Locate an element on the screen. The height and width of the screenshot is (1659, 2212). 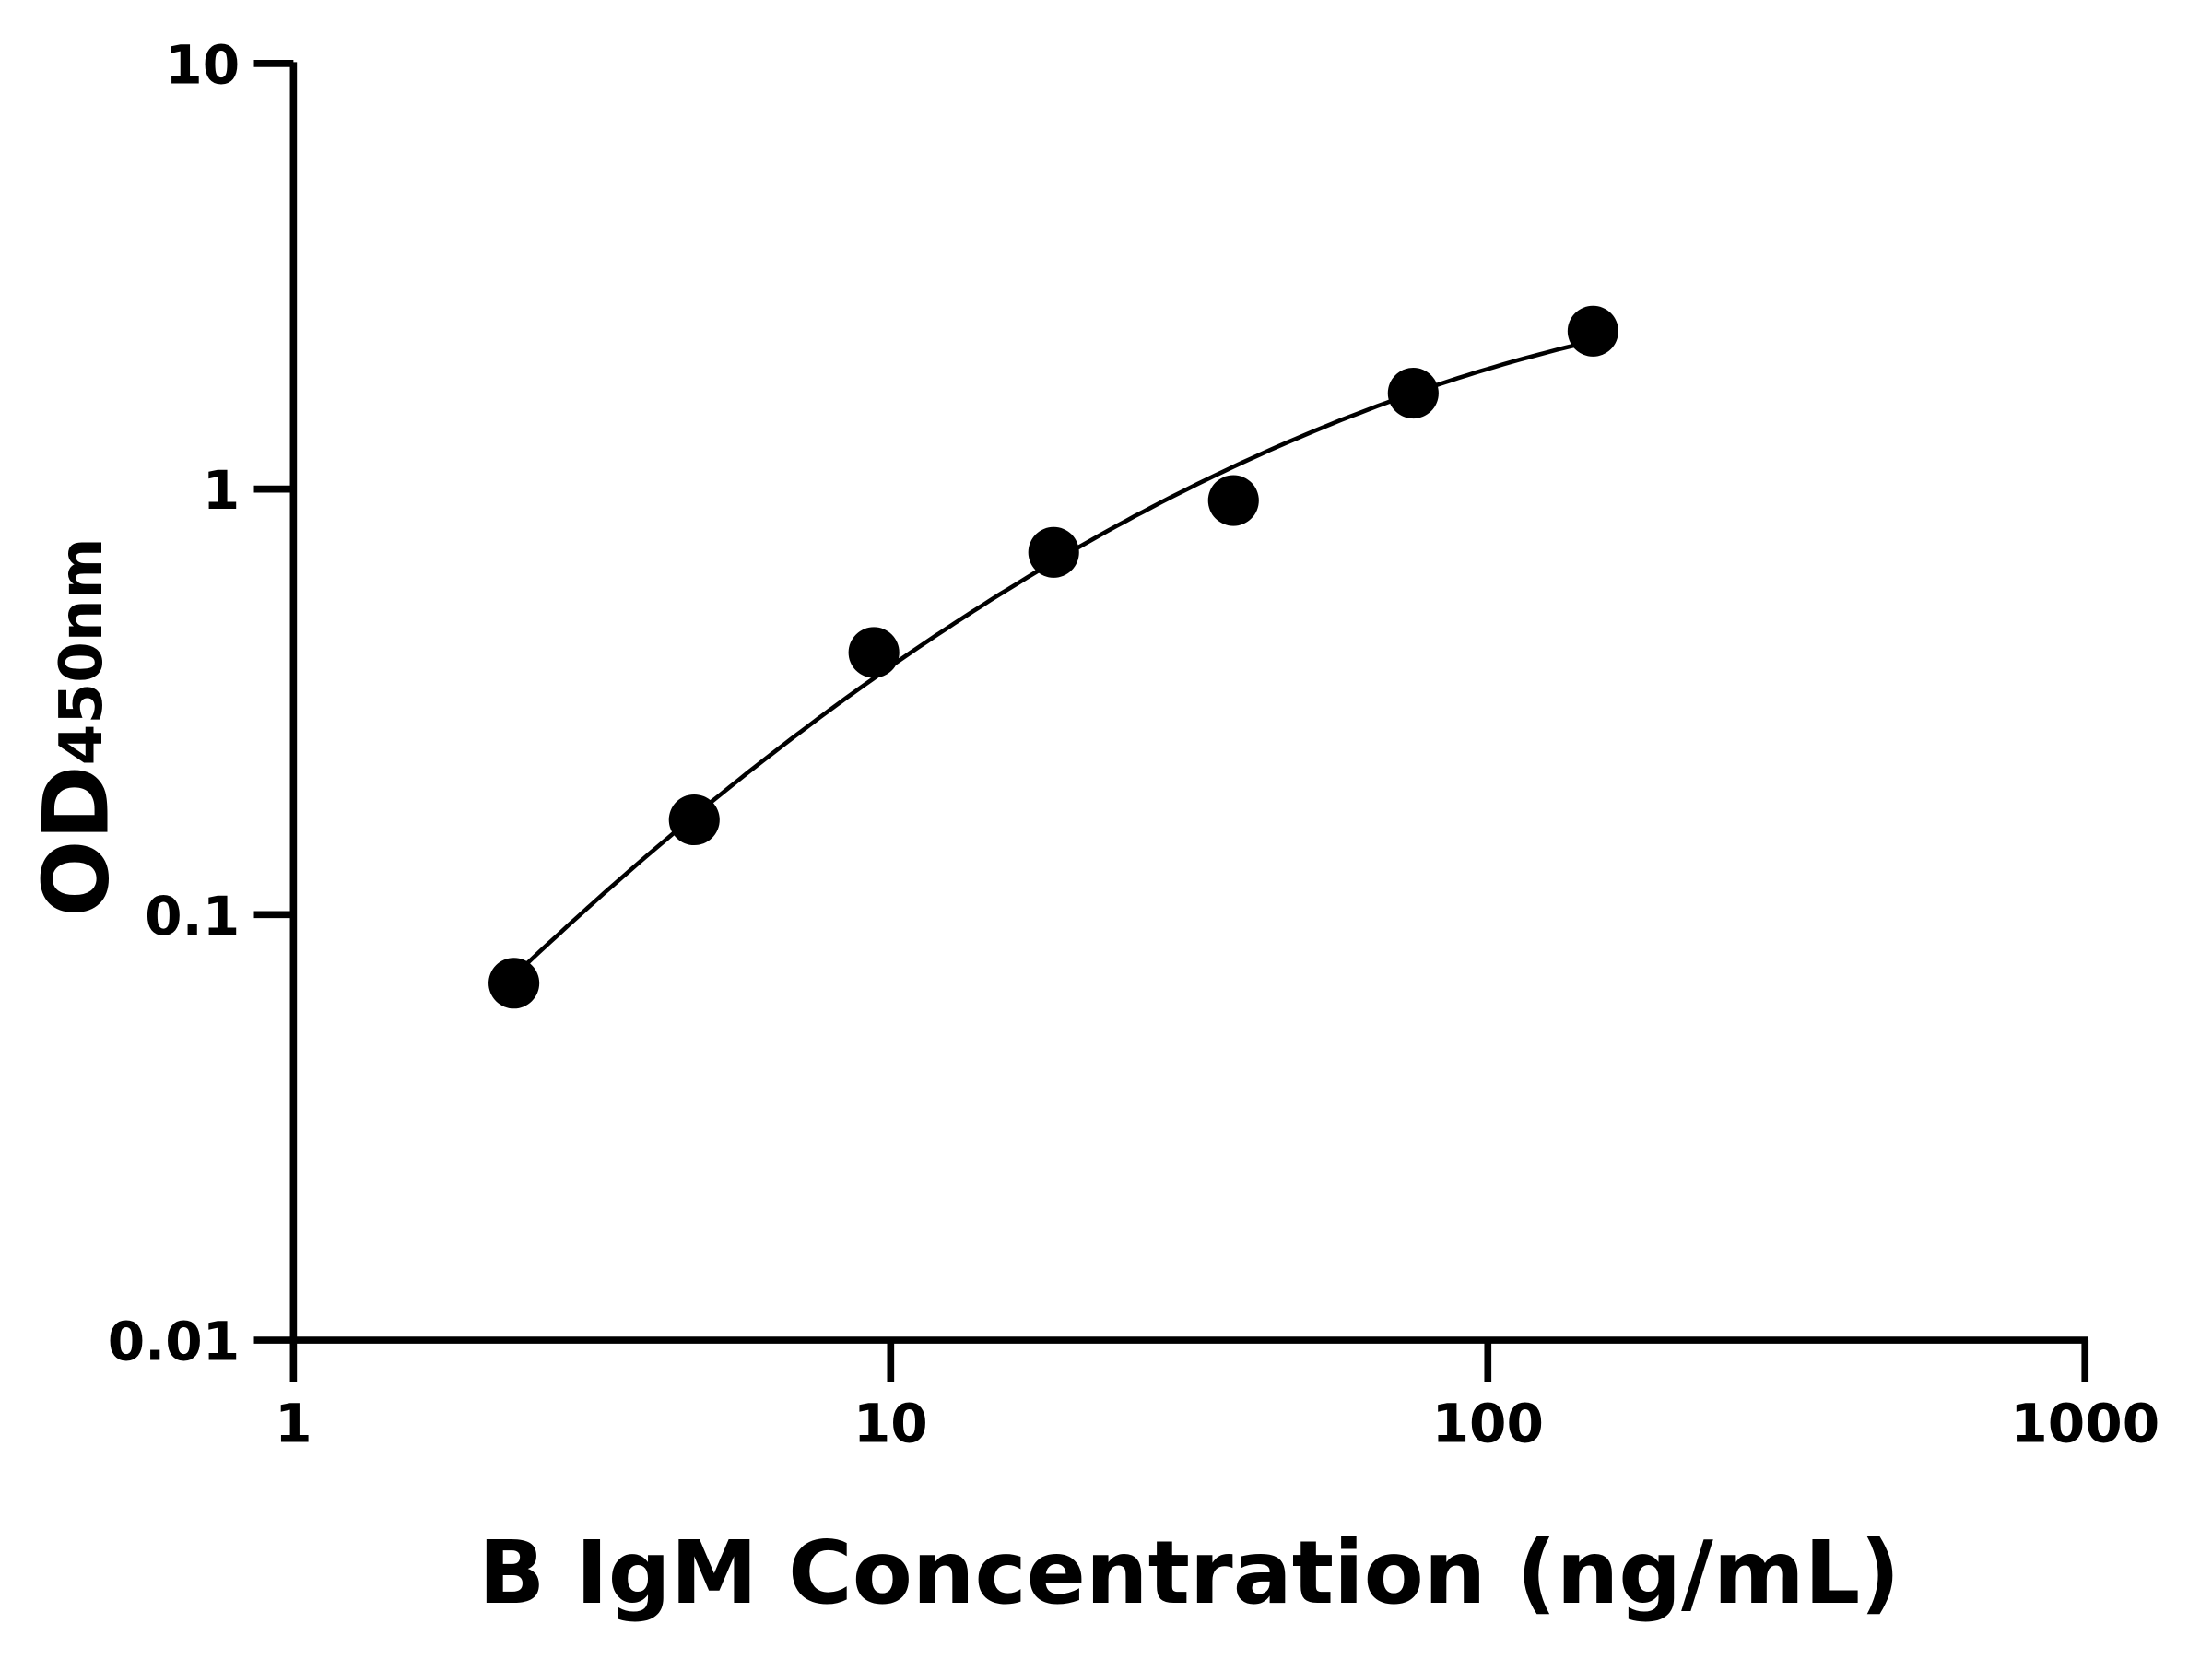
y-axis-label: OD450nm is located at coordinates (76, 726).